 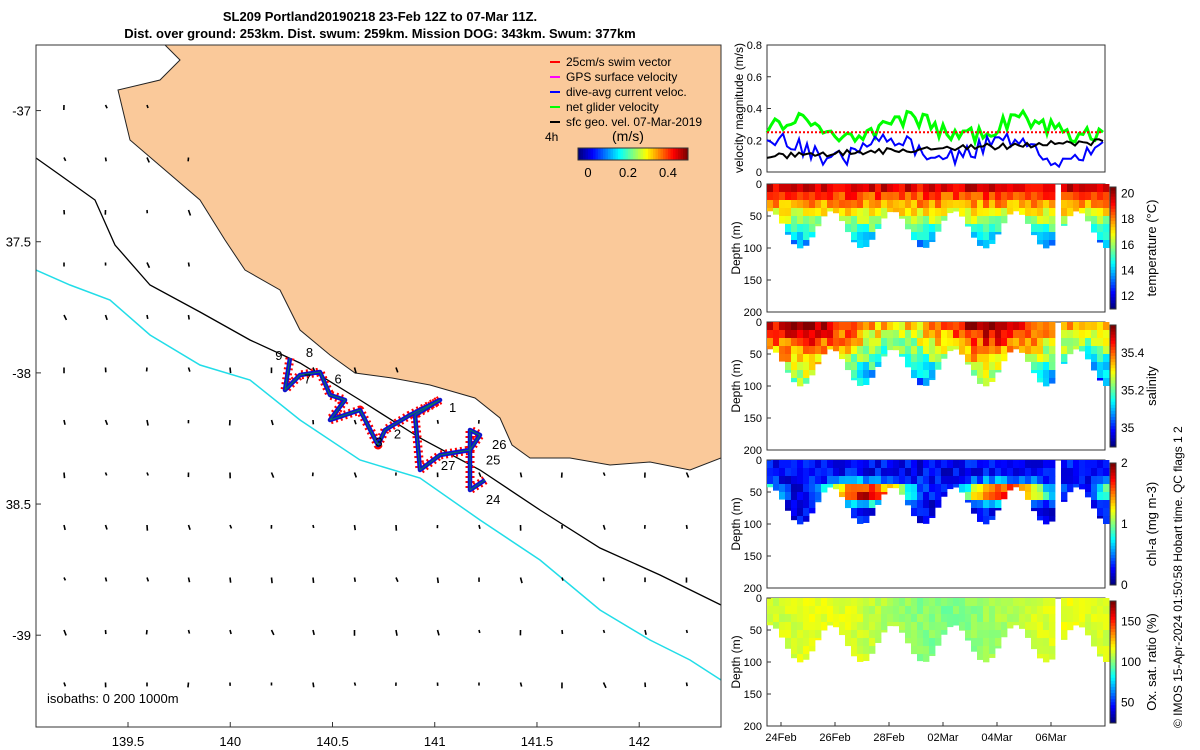 What do you see at coordinates (754, 141) in the screenshot?
I see `velocity-ytick-label: 0.2` at bounding box center [754, 141].